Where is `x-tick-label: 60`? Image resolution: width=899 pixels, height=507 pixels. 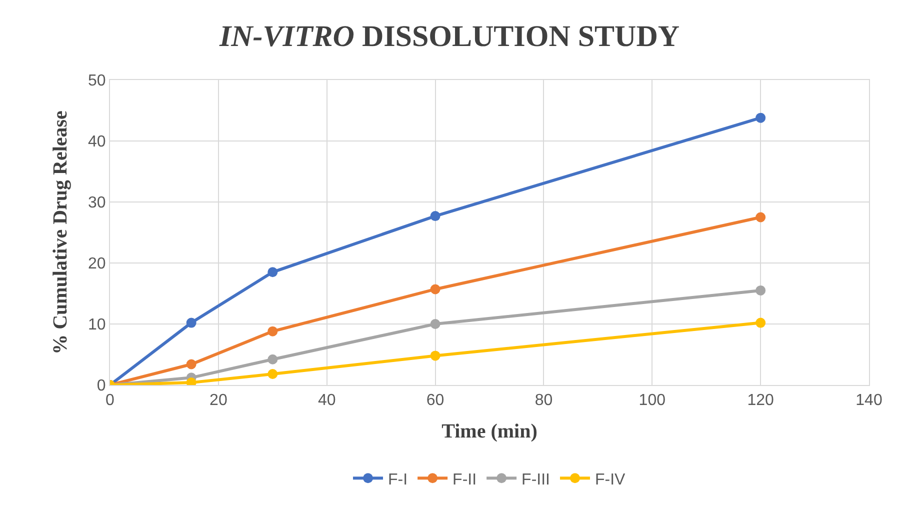
x-tick-label: 60 is located at coordinates (435, 401).